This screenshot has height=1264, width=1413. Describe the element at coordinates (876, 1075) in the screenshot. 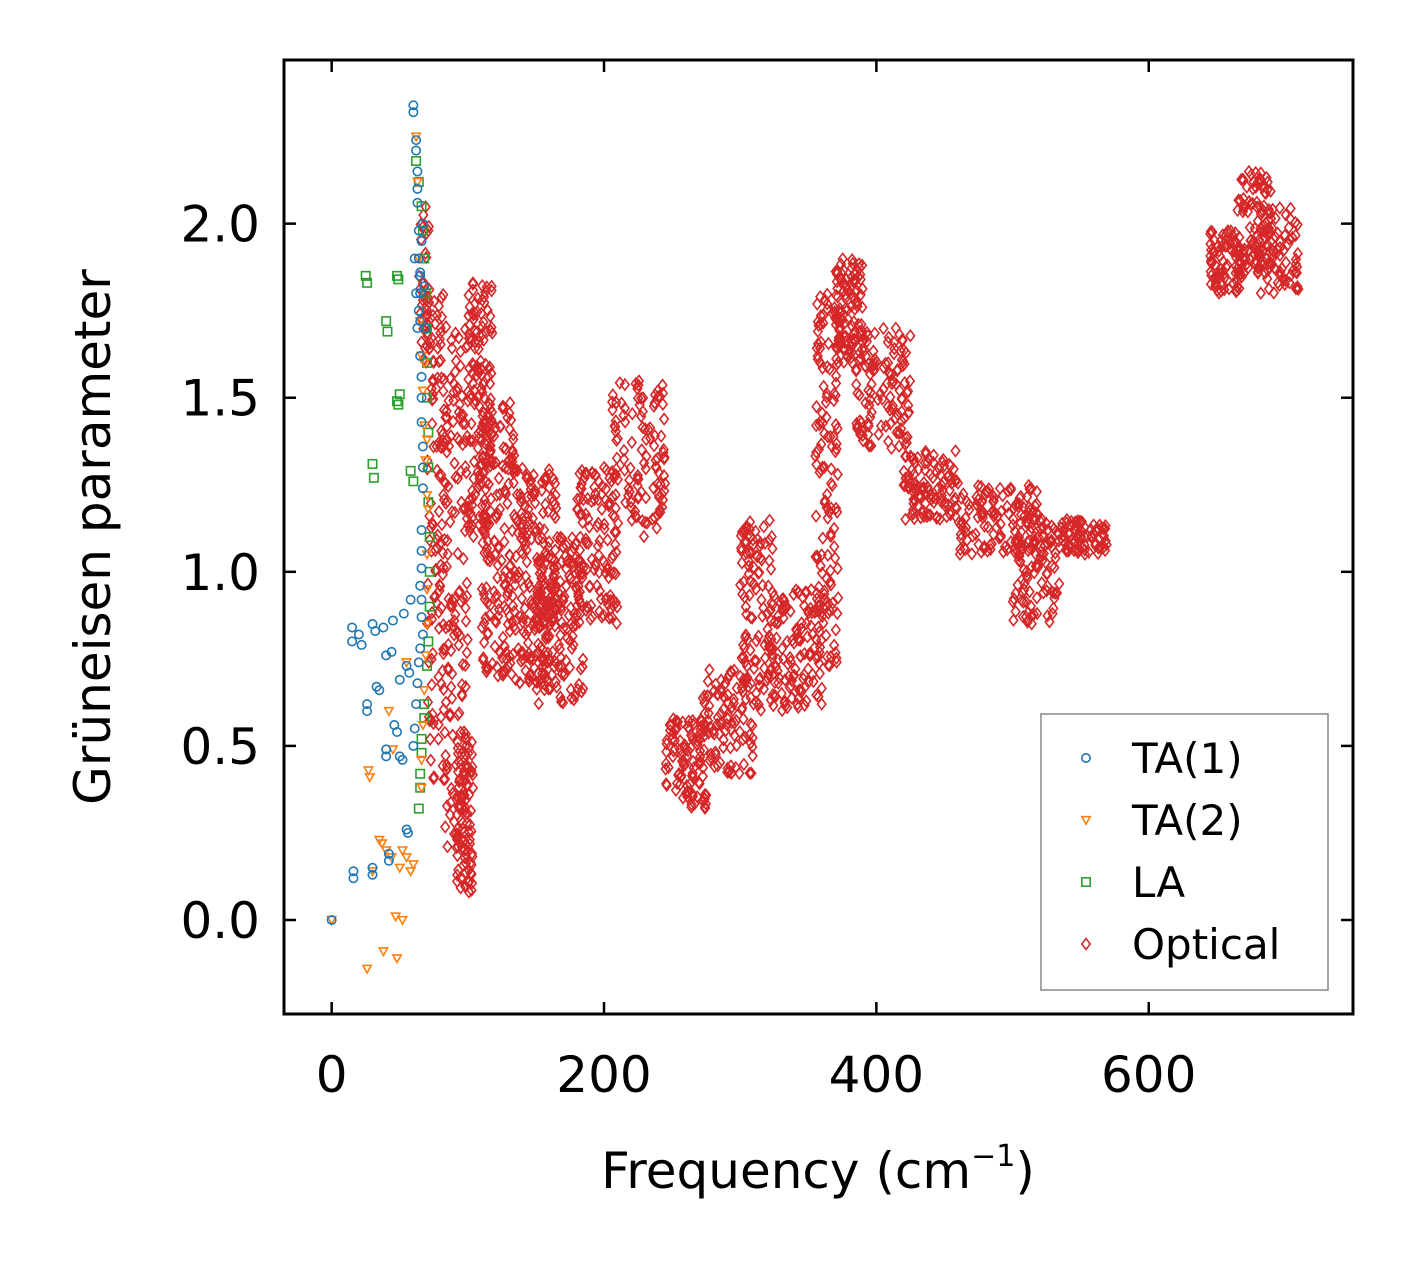

I see `x-tick-label: 400` at that location.